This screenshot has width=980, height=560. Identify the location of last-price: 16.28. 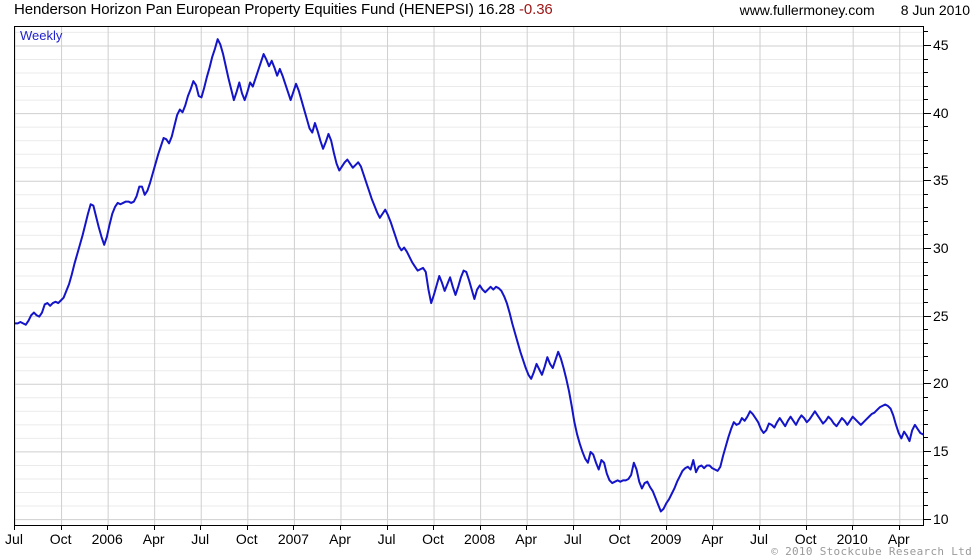
(494, 9).